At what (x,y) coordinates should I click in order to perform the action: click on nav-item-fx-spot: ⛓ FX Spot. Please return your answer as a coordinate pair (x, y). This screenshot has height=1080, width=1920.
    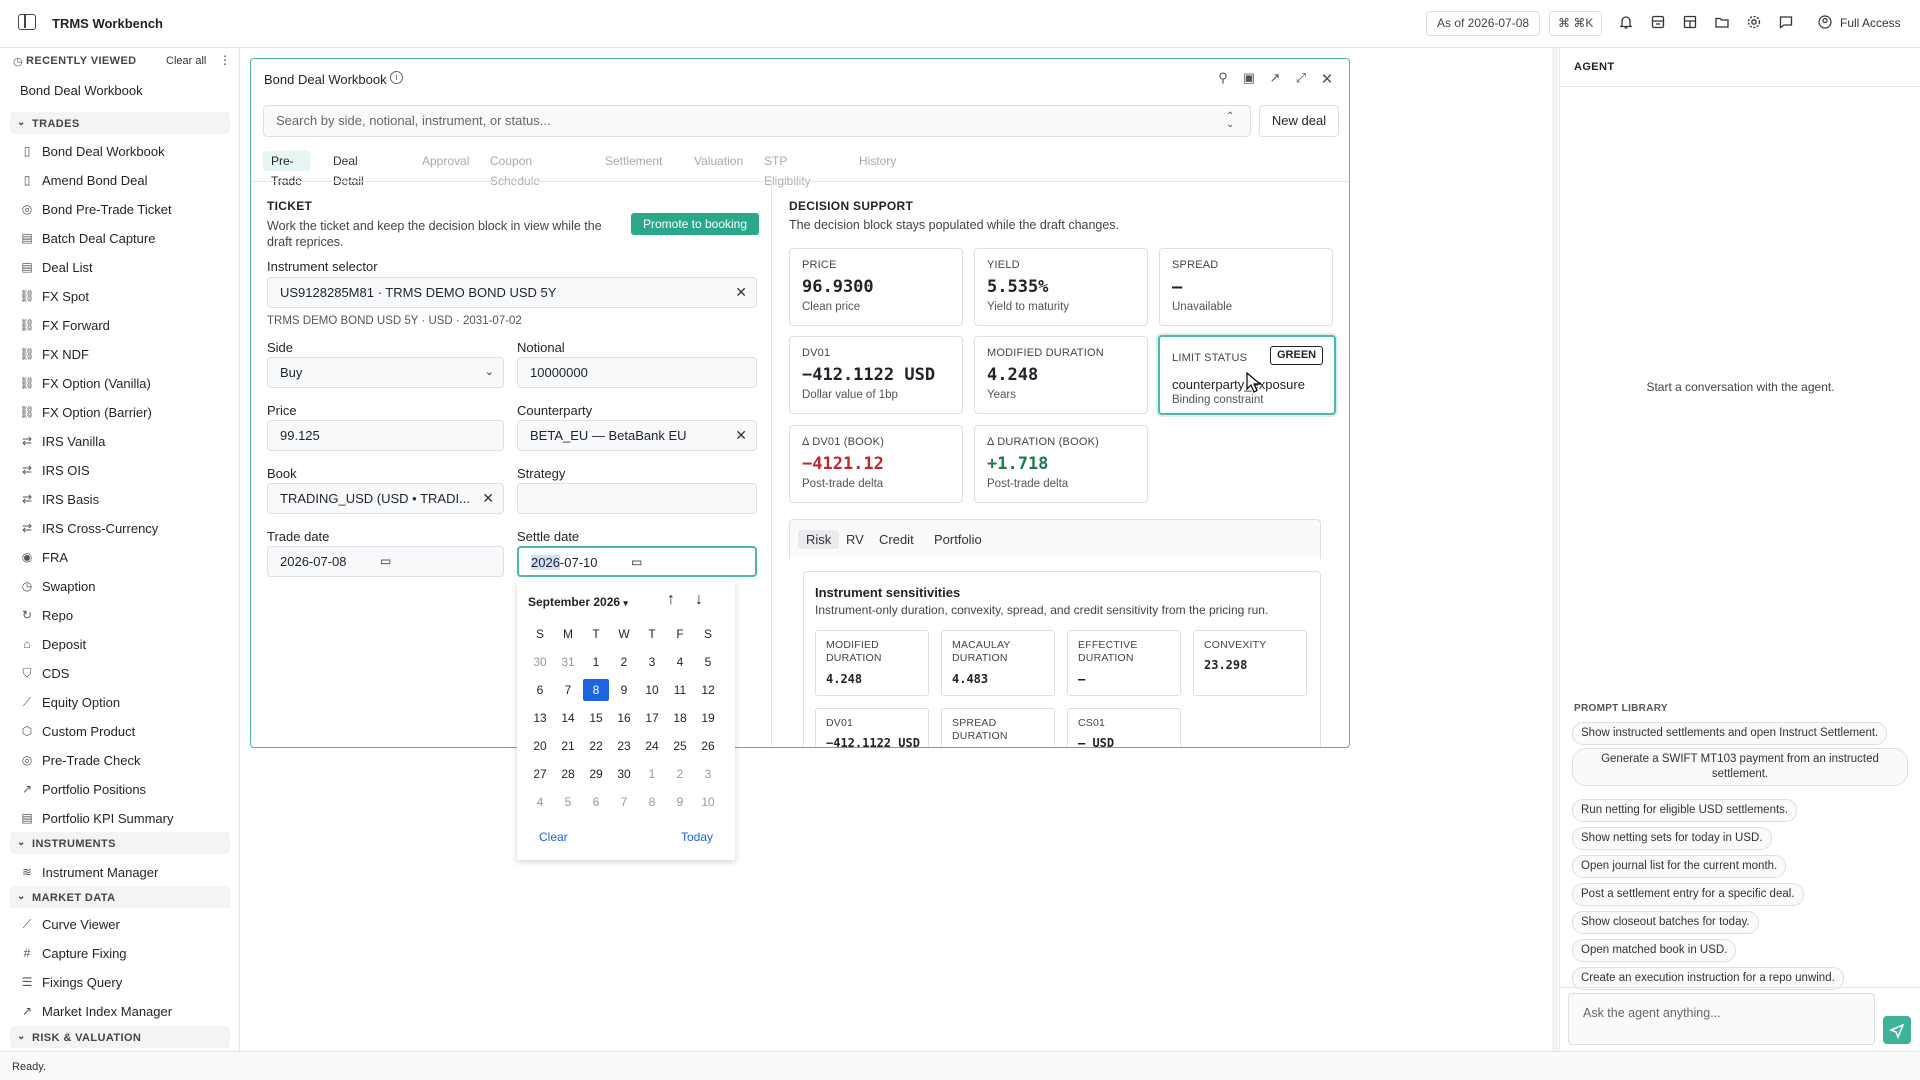
    Looking at the image, I should click on (54, 296).